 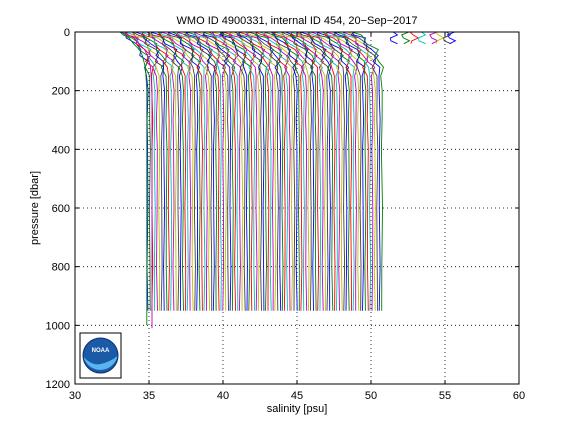 I want to click on y-tick-label: 200, so click(x=61, y=92).